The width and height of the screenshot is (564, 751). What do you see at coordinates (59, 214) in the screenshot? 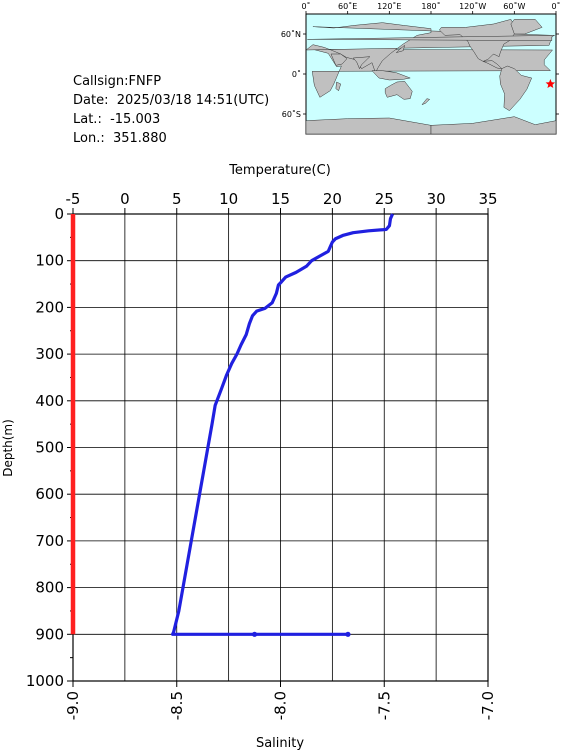
I see `depth-tick-label: 0` at bounding box center [59, 214].